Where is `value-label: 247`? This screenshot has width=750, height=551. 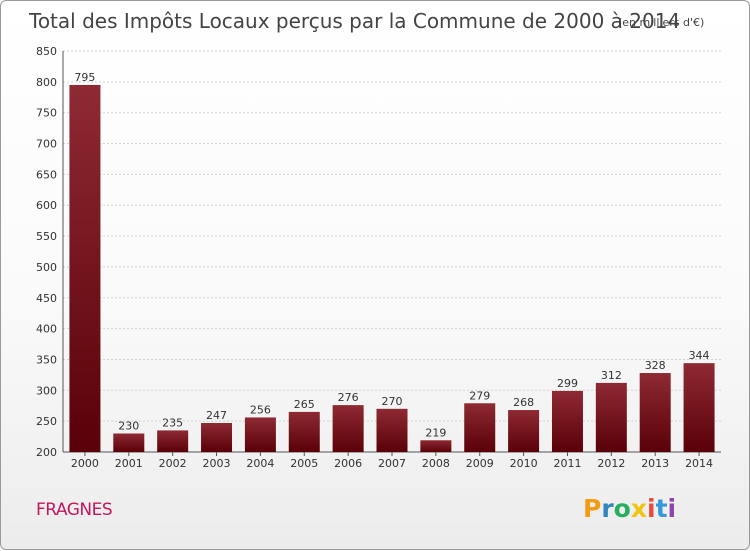 value-label: 247 is located at coordinates (216, 415).